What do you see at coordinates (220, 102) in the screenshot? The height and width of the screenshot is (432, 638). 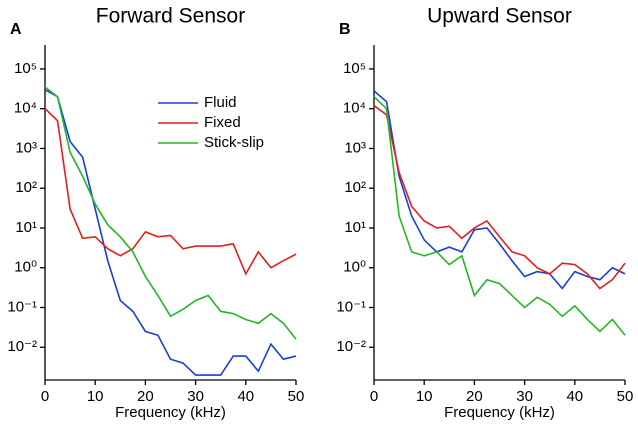 I see `legend-label: Fluid` at bounding box center [220, 102].